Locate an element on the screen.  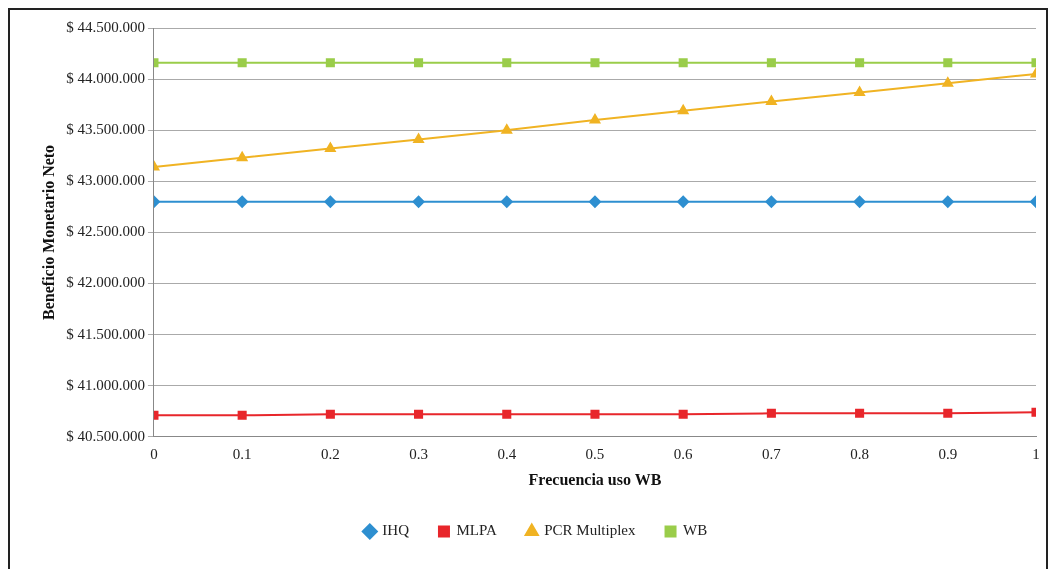
legend-label: MLPA is located at coordinates (476, 530).